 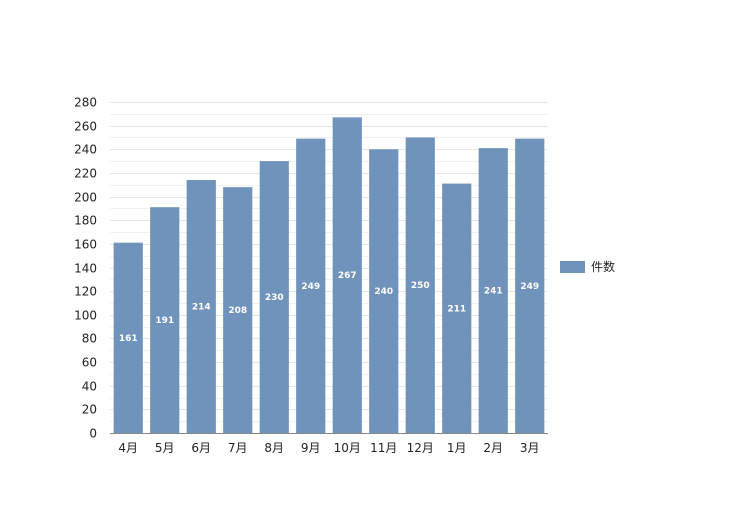 I want to click on x-tick-label: 12月, so click(x=420, y=448).